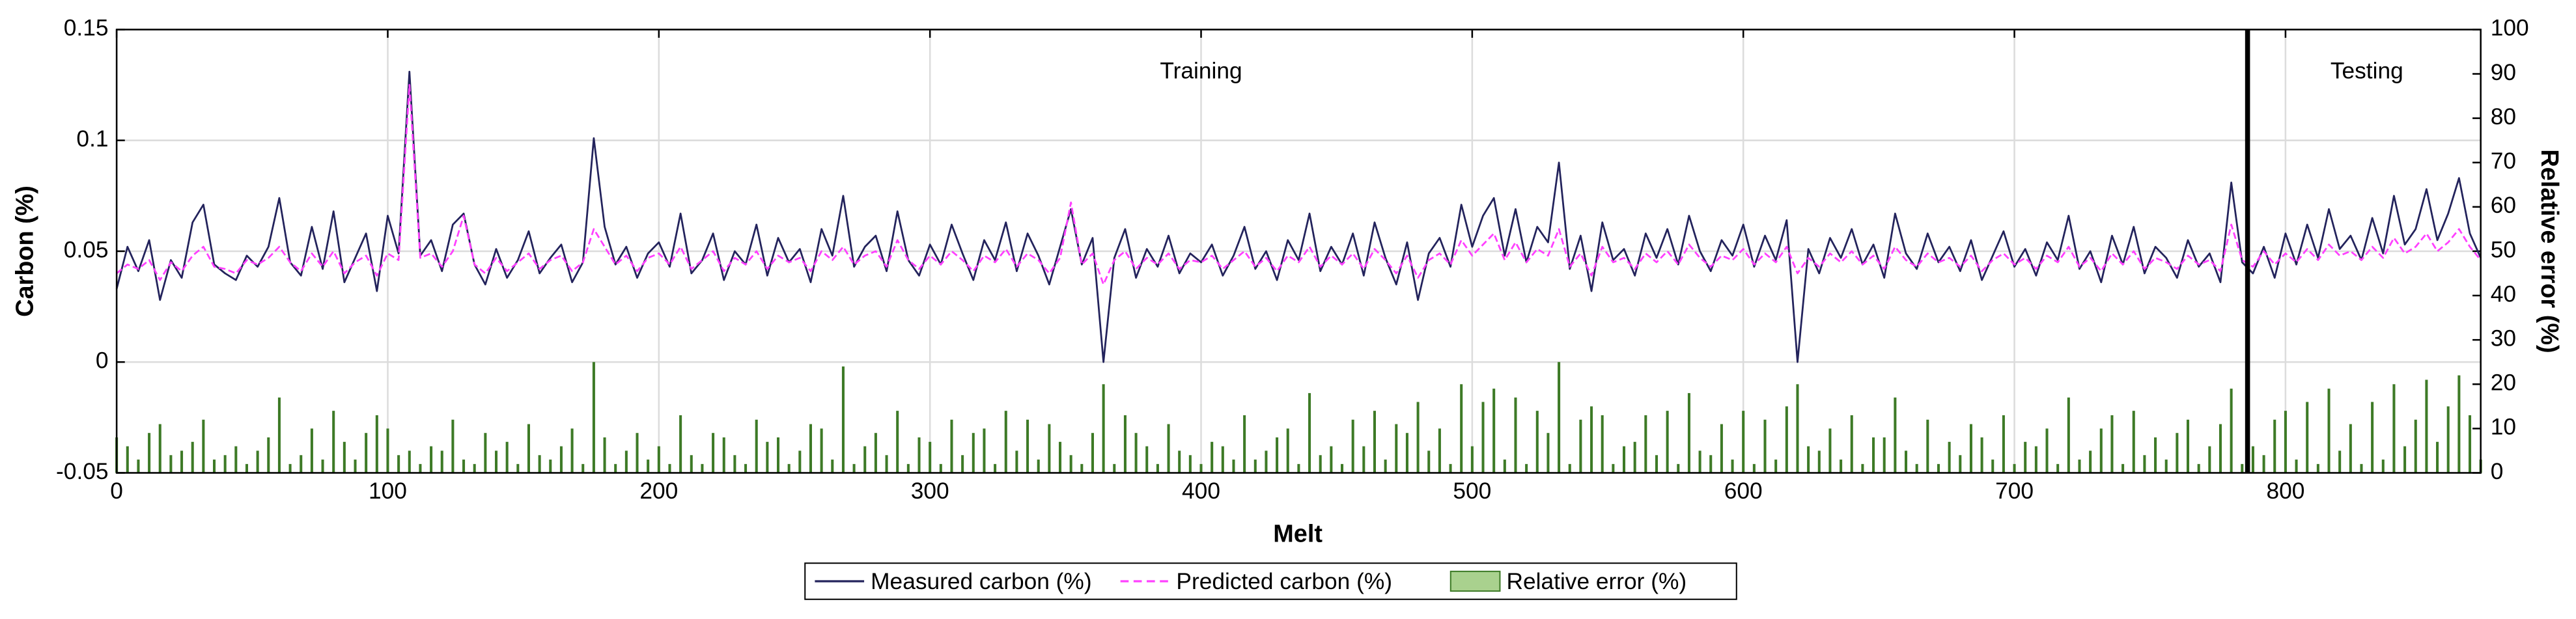 The width and height of the screenshot is (2576, 619). What do you see at coordinates (2367, 70) in the screenshot?
I see `annotation: Testing` at bounding box center [2367, 70].